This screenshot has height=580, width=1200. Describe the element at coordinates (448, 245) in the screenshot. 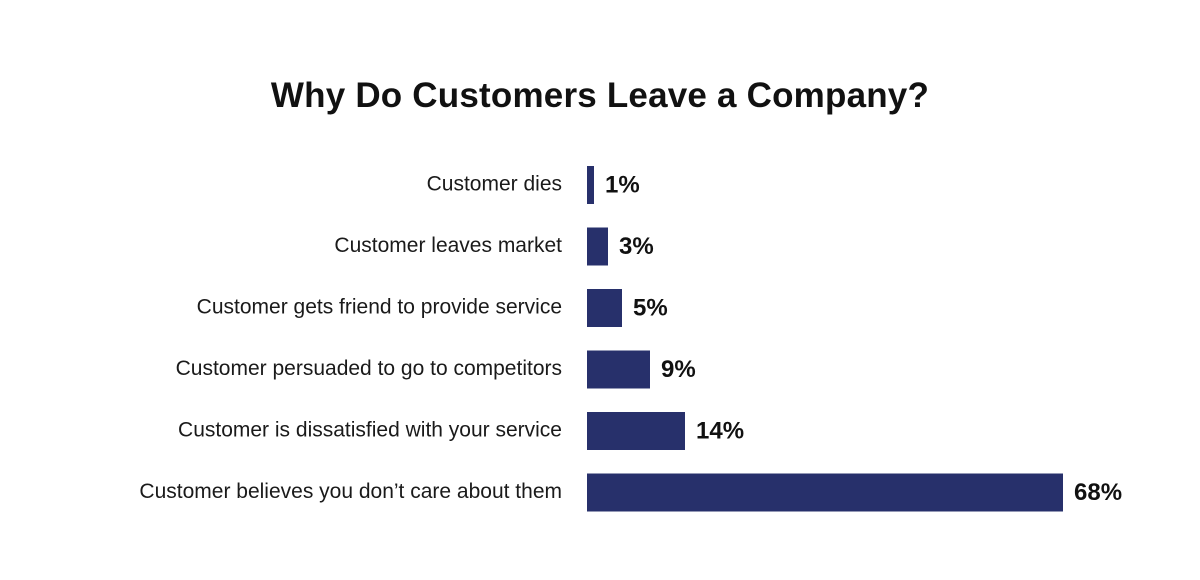

I see `category-label: Customer leaves market` at that location.